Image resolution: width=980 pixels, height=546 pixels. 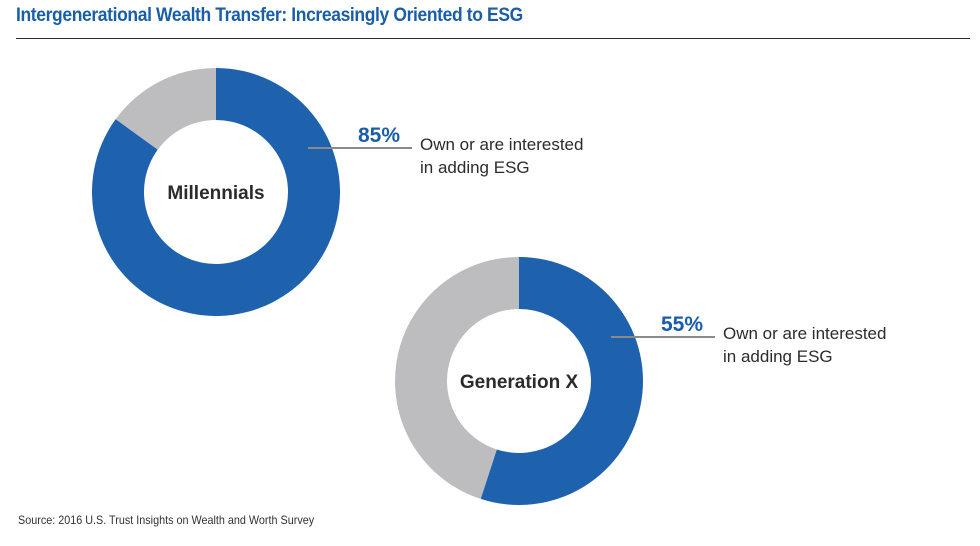 What do you see at coordinates (493, 38) in the screenshot?
I see `title-divider` at bounding box center [493, 38].